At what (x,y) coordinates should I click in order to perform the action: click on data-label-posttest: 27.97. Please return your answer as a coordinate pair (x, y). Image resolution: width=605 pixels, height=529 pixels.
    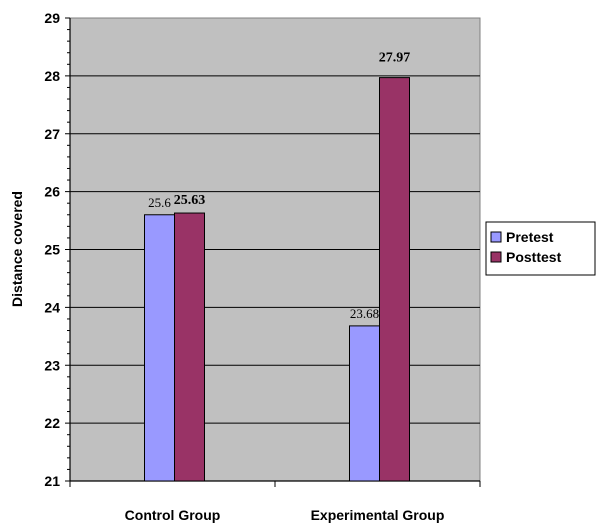
    Looking at the image, I should click on (395, 58).